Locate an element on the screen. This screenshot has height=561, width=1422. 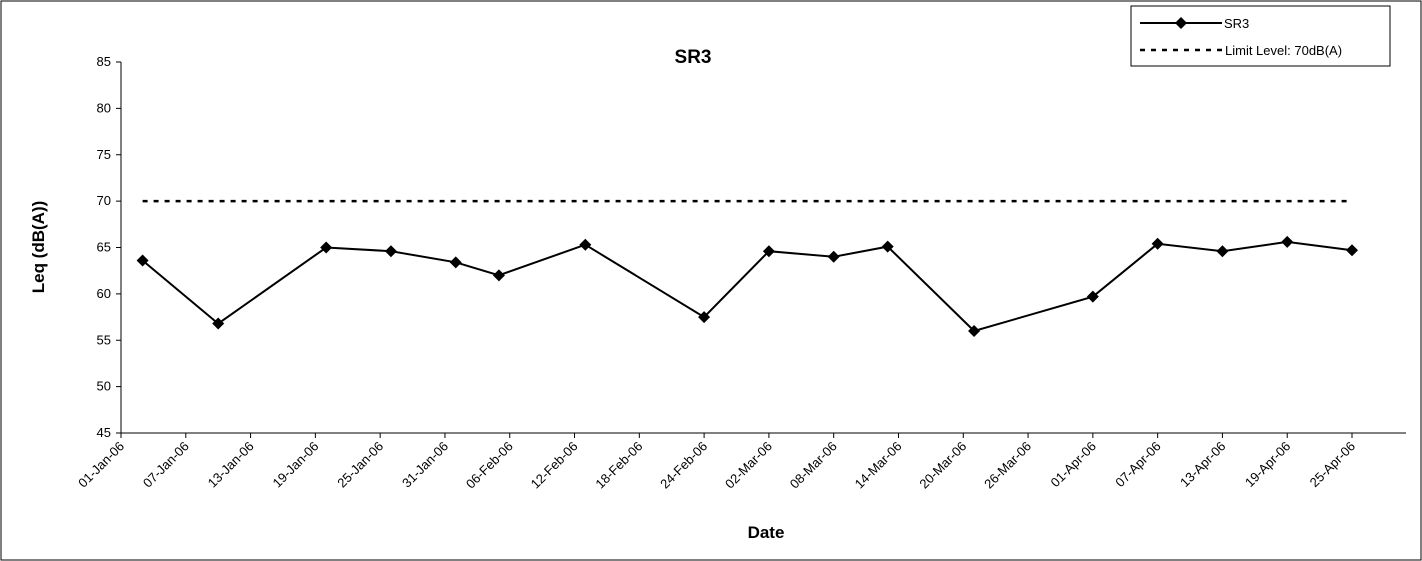
y-tick-label: 45 is located at coordinates (104, 432).